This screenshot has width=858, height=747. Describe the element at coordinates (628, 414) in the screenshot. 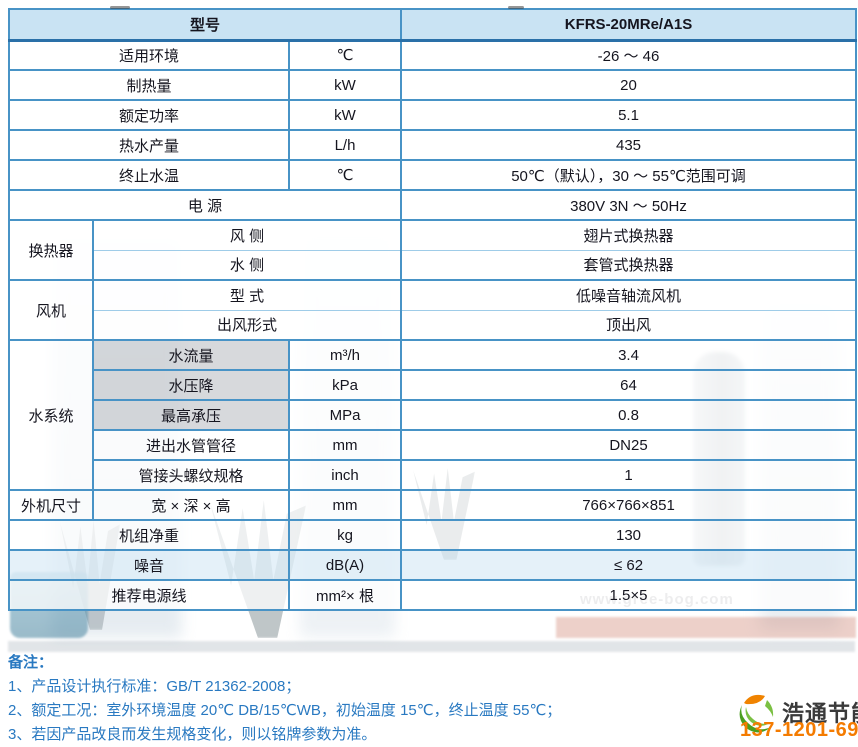

I see `spec-value-cell: 0.8` at that location.